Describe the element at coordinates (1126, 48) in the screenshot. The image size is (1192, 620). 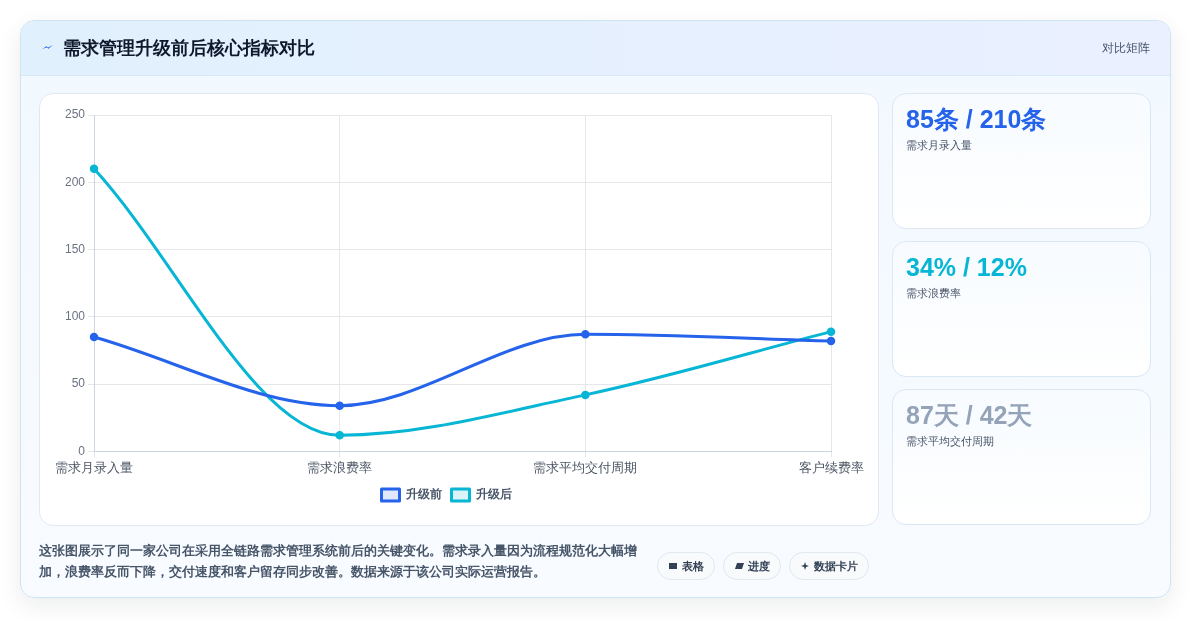
I see `text: 对比矩阵` at that location.